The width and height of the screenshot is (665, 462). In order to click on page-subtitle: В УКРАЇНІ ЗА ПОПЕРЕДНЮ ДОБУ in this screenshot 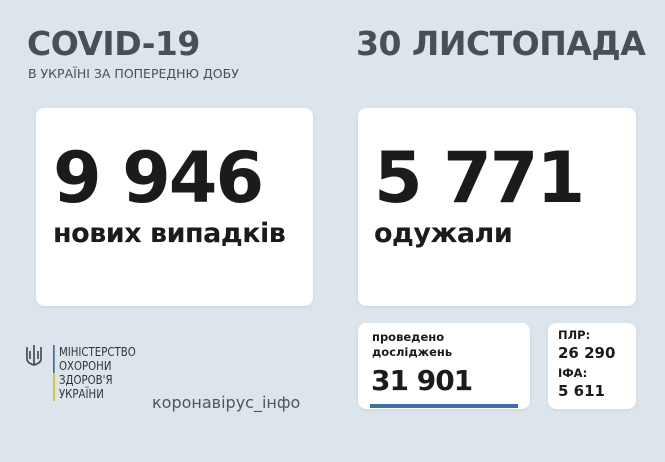, I will do `click(133, 73)`.